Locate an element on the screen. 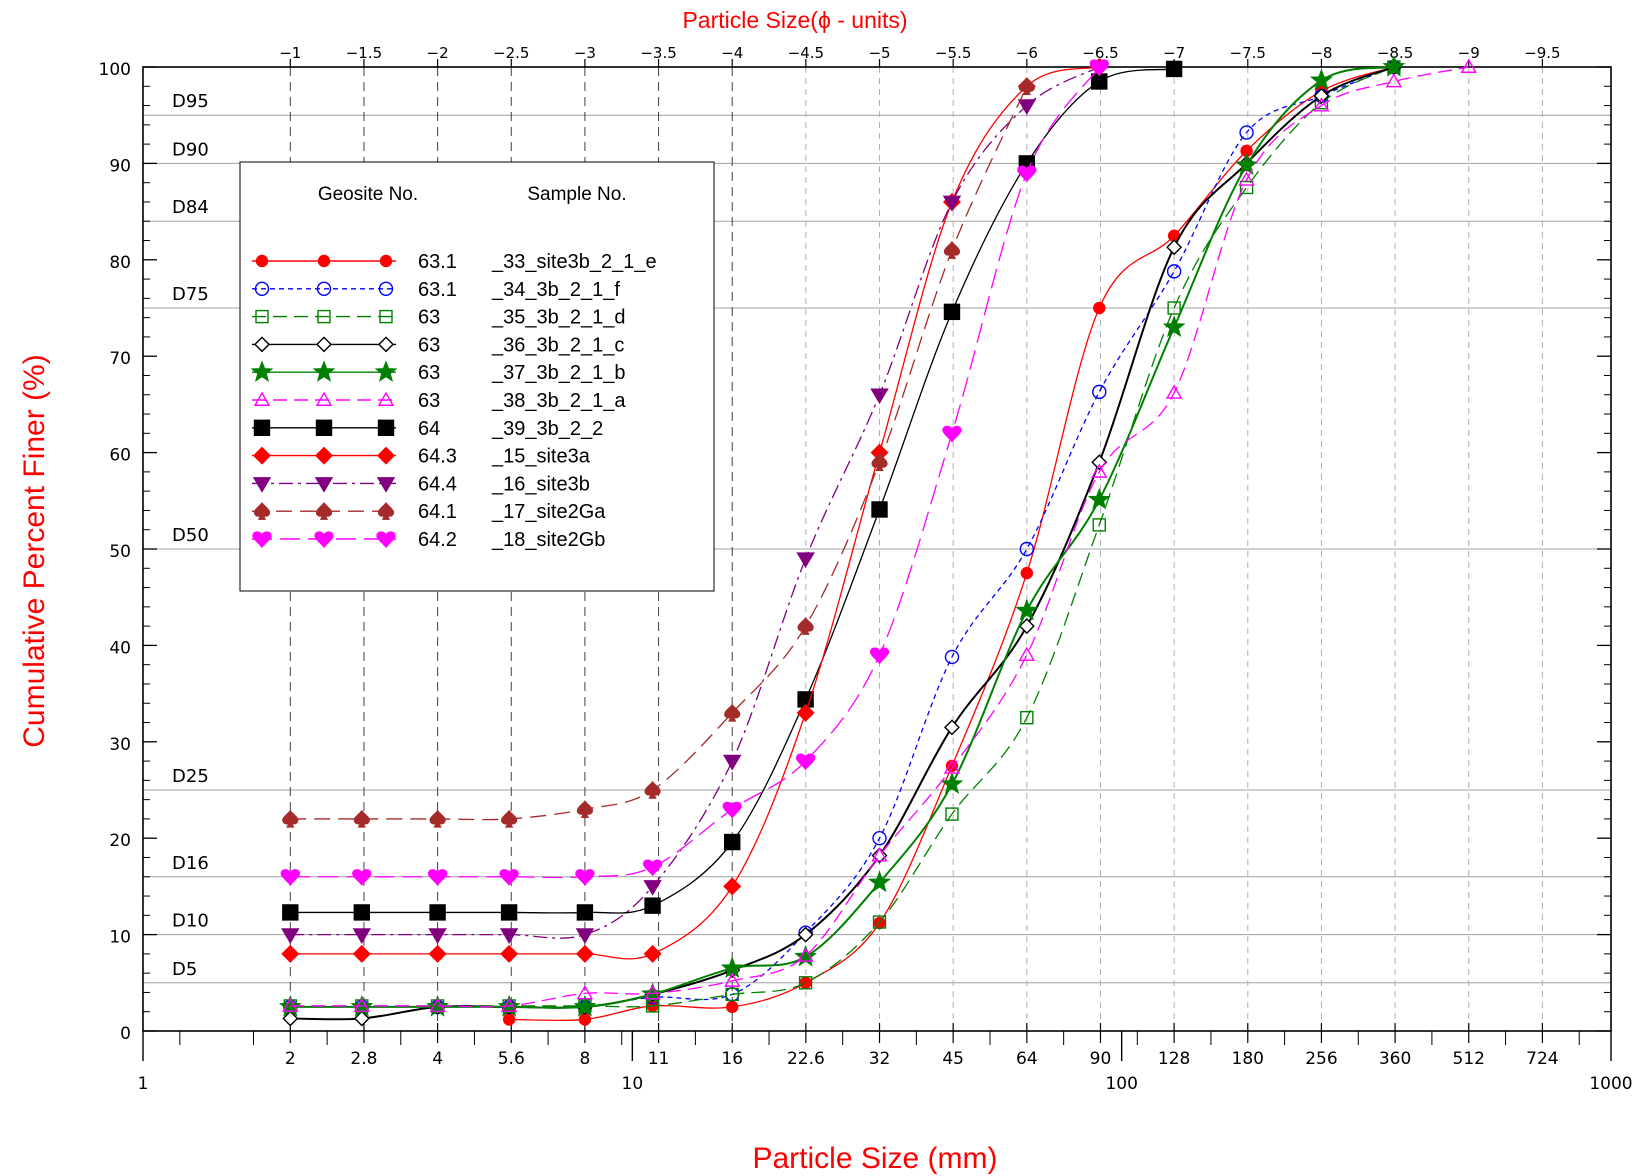 This screenshot has width=1642, height=1176. y-tick-label: 0 is located at coordinates (125, 1034).